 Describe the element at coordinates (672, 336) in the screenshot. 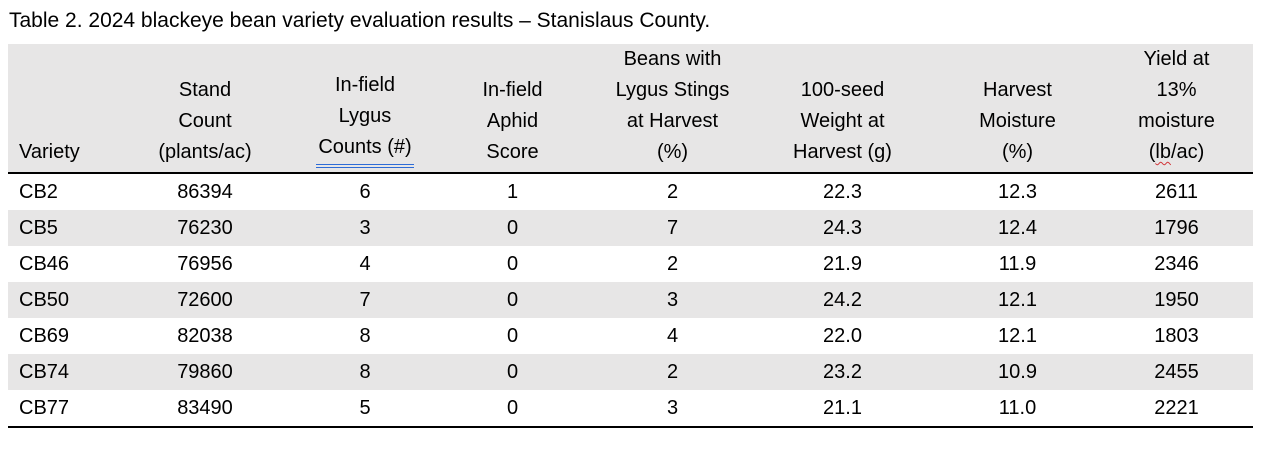

I see `cell-lygus-stings: 4` at that location.